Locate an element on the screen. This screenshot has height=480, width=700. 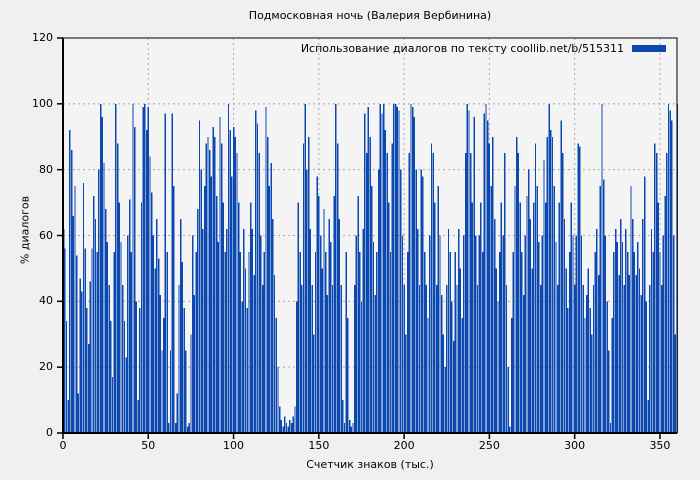
x-tick-label: 250 is located at coordinates (489, 445).